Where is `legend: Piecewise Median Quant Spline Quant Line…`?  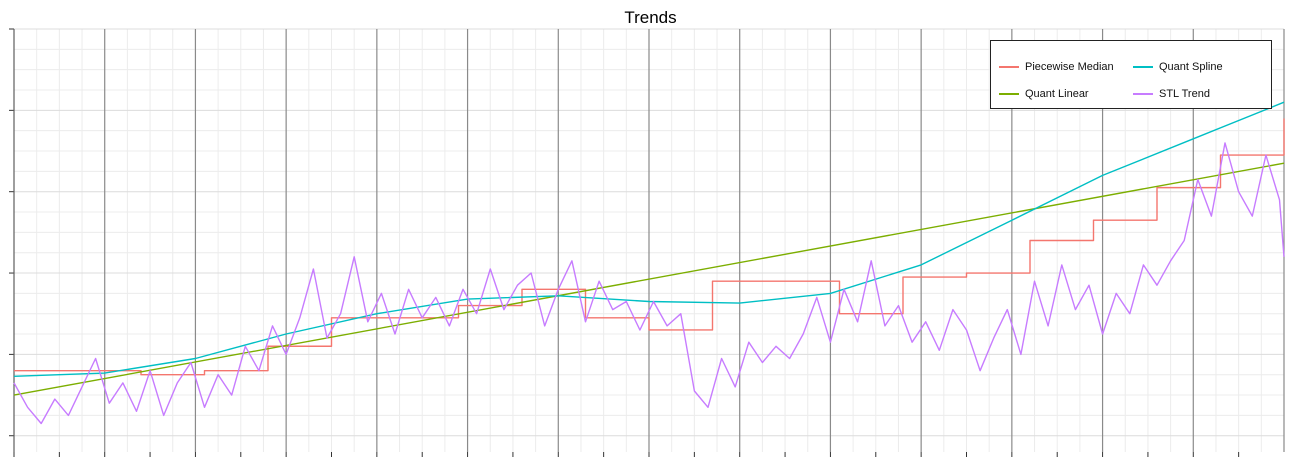 legend: Piecewise Median Quant Spline Quant Line… is located at coordinates (1131, 74).